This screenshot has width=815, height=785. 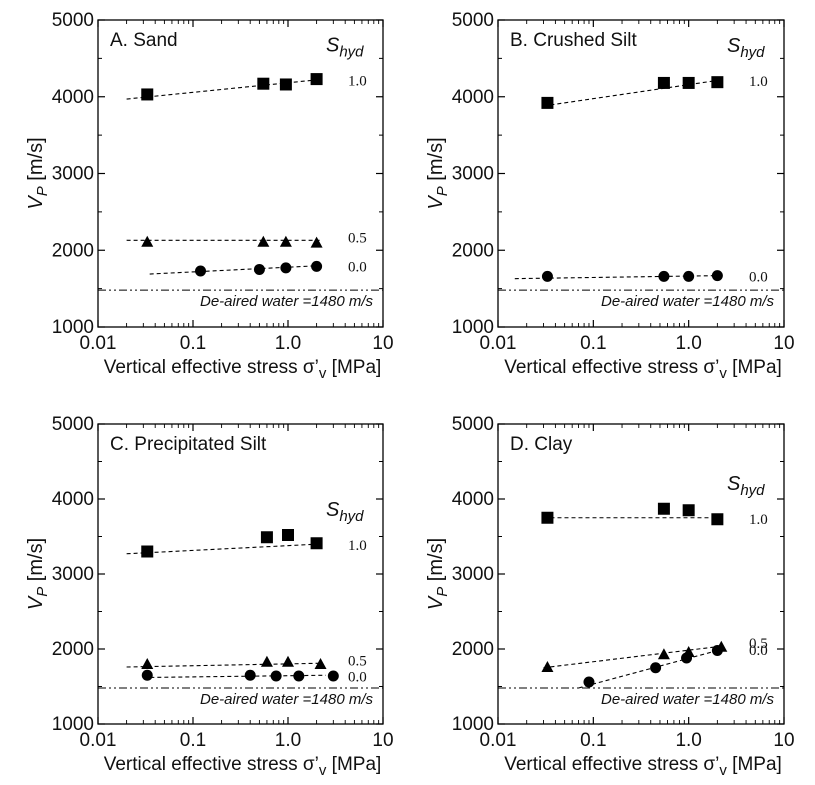 What do you see at coordinates (144, 40) in the screenshot?
I see `panel-title: A. Sand` at bounding box center [144, 40].